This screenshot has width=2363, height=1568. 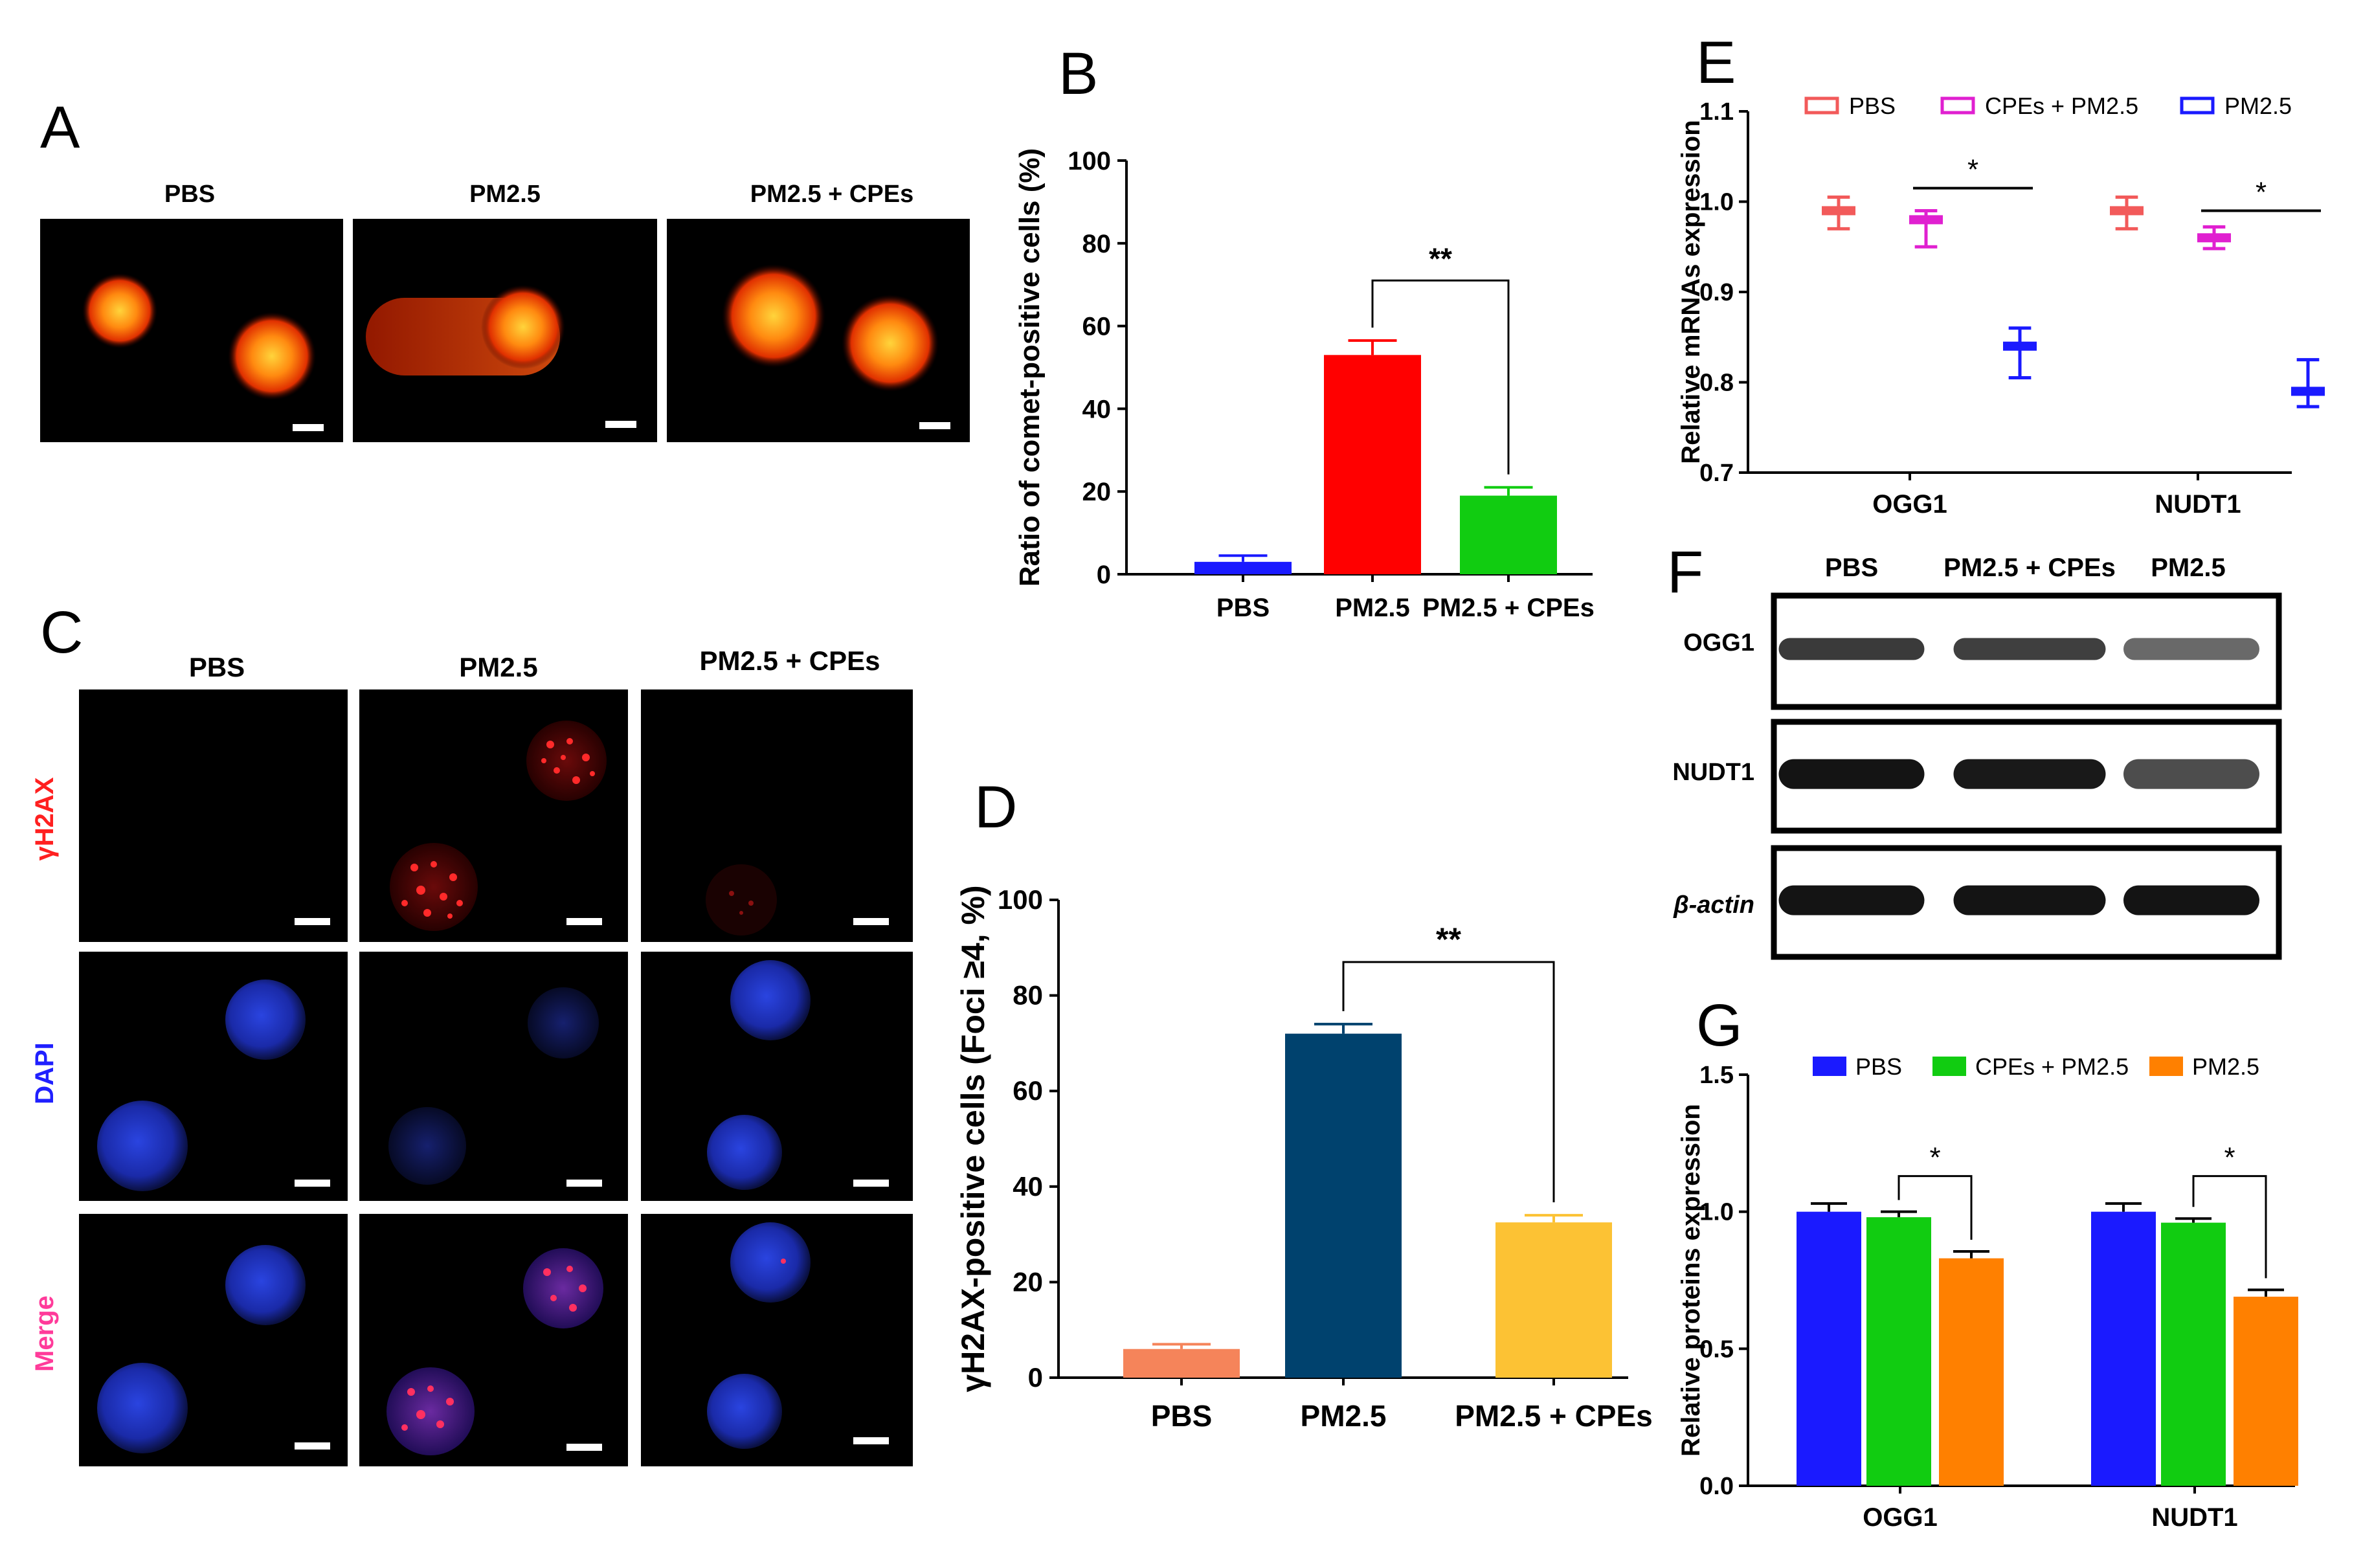 What do you see at coordinates (1716, 1349) in the screenshot?
I see `y-tick-label: 0.5` at bounding box center [1716, 1349].